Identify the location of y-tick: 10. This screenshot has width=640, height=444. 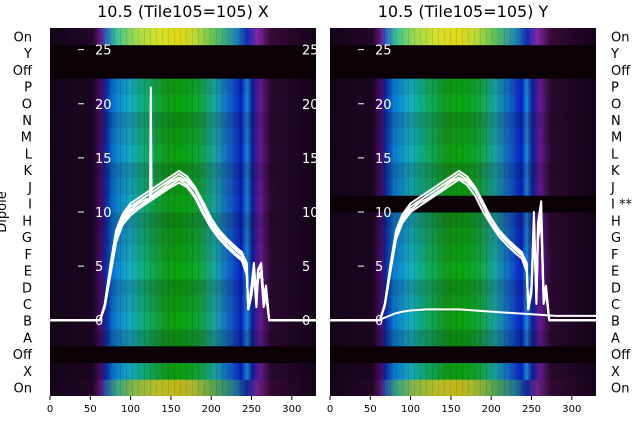
(375, 213).